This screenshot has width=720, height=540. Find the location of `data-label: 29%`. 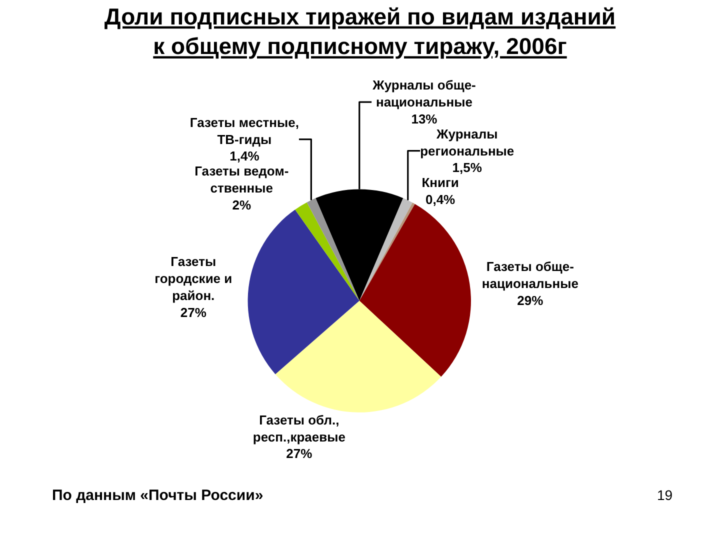

data-label: 29% is located at coordinates (530, 300).